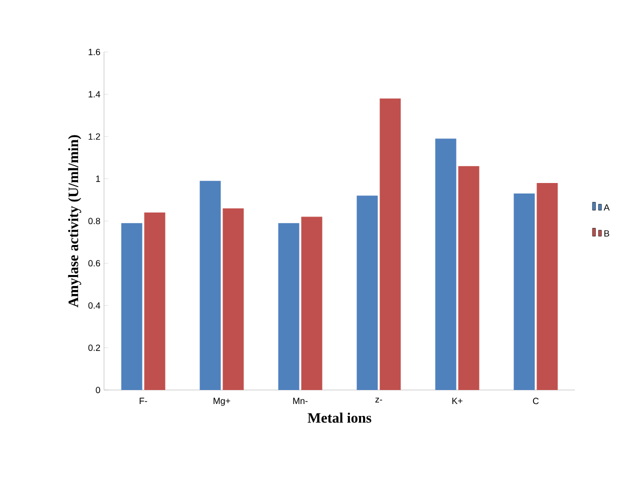  Describe the element at coordinates (98, 390) in the screenshot. I see `y-tick-label: 0` at that location.